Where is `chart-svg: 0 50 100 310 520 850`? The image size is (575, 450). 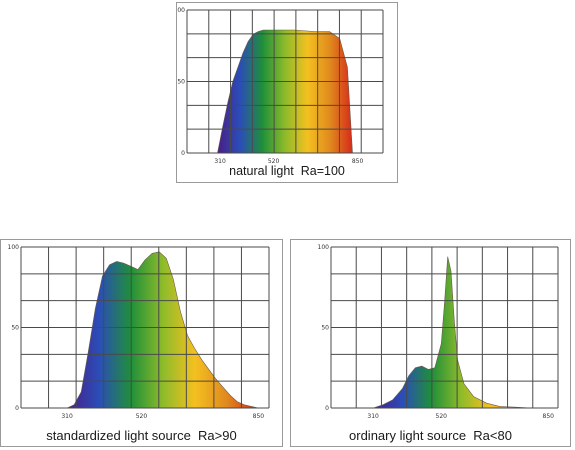
chart-svg: 0 50 100 310 520 850 is located at coordinates (280, 86).